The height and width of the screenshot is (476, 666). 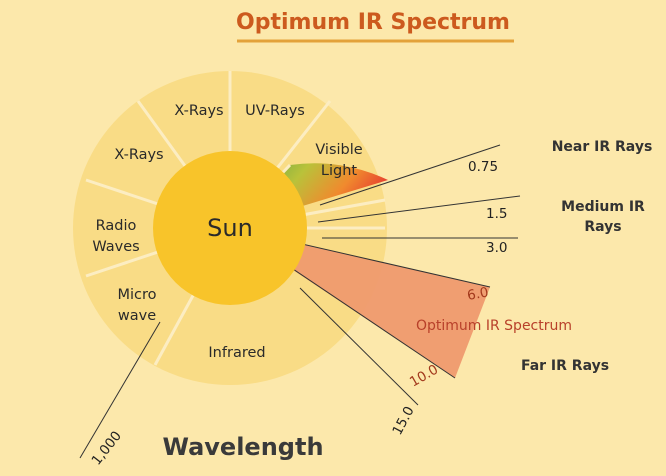 I want to click on wavelength-15-0: 15.0, so click(x=403, y=421).